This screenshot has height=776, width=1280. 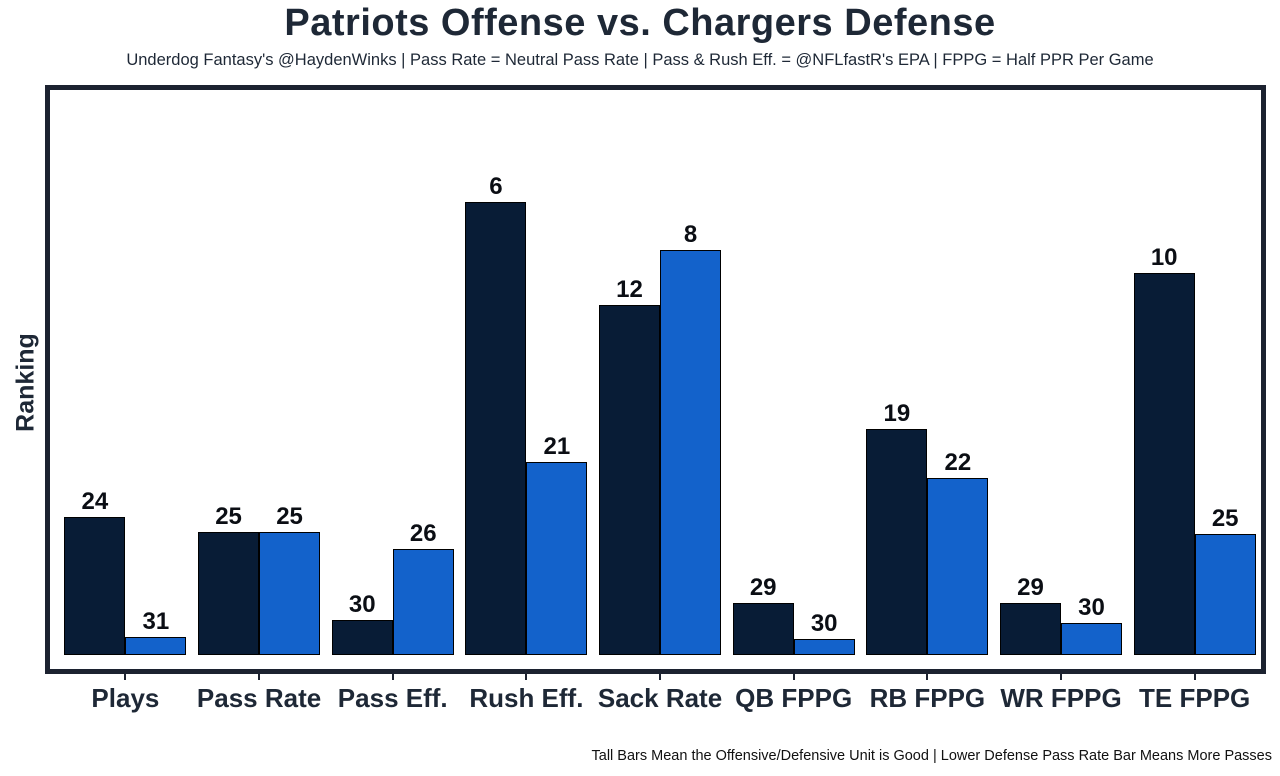 What do you see at coordinates (557, 558) in the screenshot?
I see `bar-chargers-defense-rush-eff` at bounding box center [557, 558].